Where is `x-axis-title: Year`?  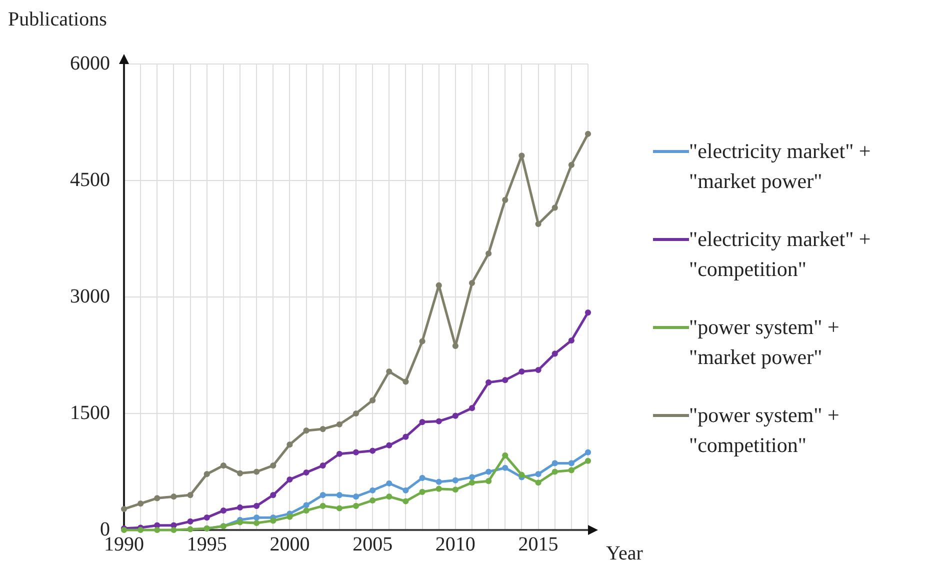
x-axis-title: Year is located at coordinates (625, 553).